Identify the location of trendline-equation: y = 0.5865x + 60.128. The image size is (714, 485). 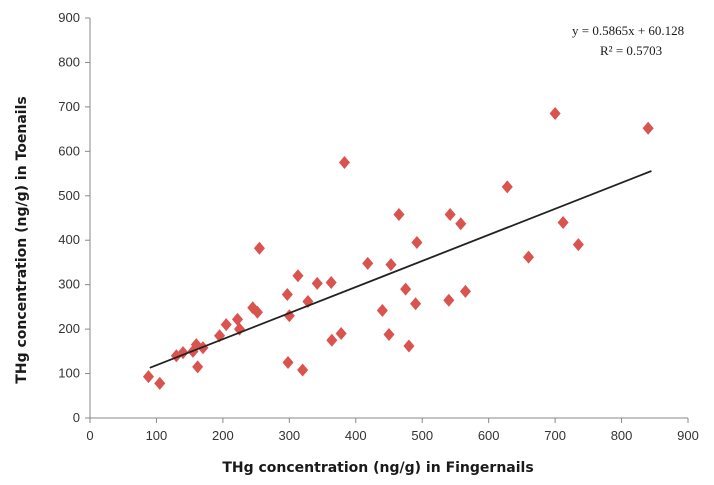
(628, 30).